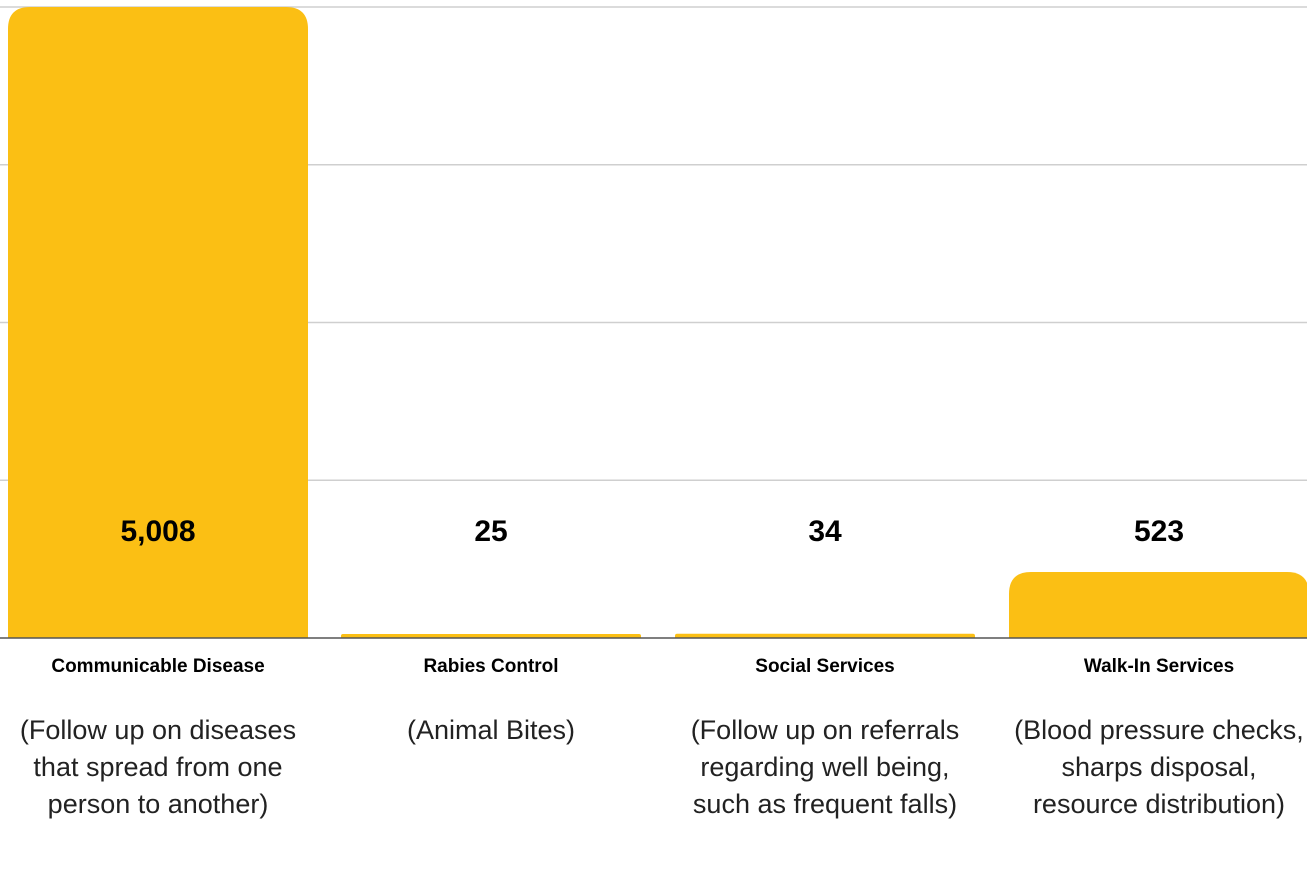 The image size is (1307, 879). Describe the element at coordinates (1159, 531) in the screenshot. I see `value-label-3: 523` at that location.